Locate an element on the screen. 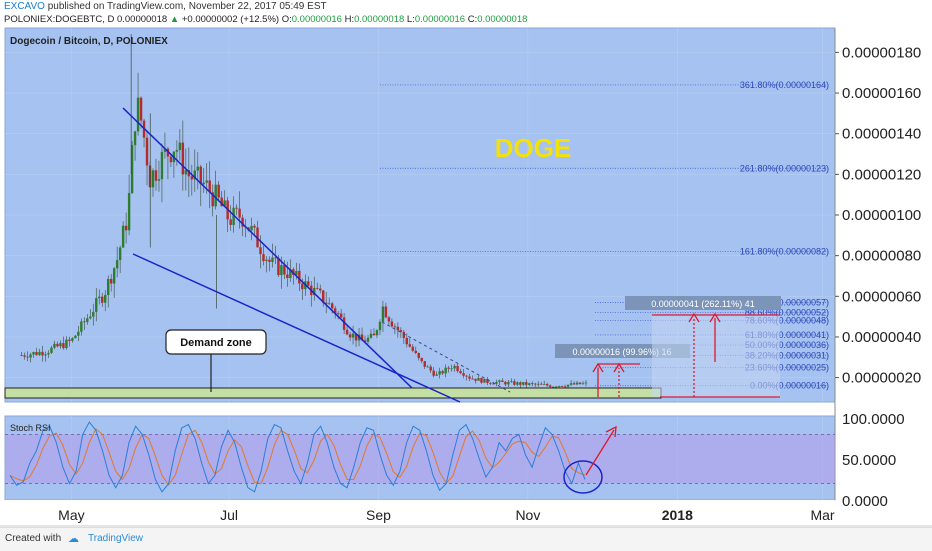  y-tick-label: 0.00000020 is located at coordinates (881, 378).